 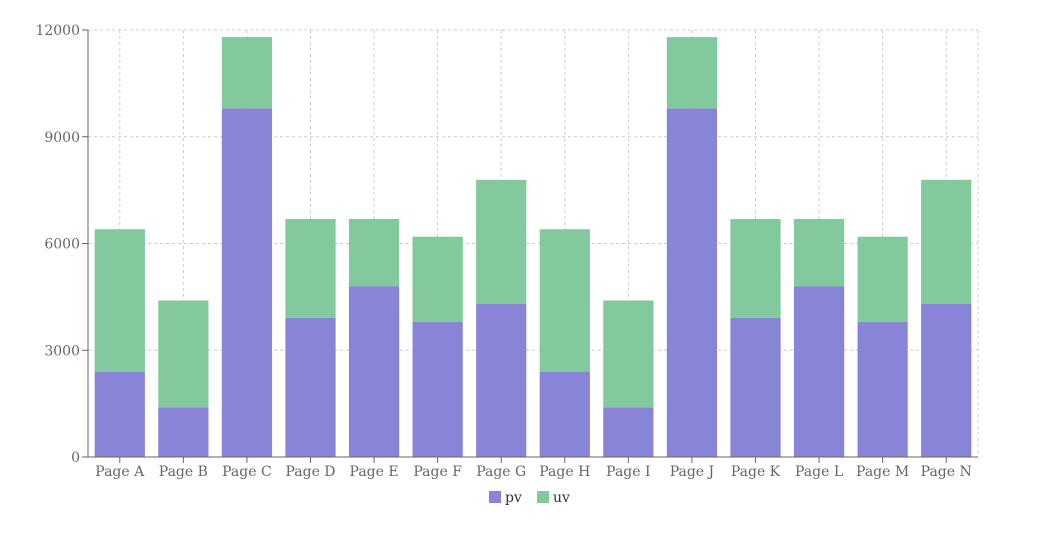 What do you see at coordinates (819, 252) in the screenshot?
I see `bar-uv-page-l` at bounding box center [819, 252].